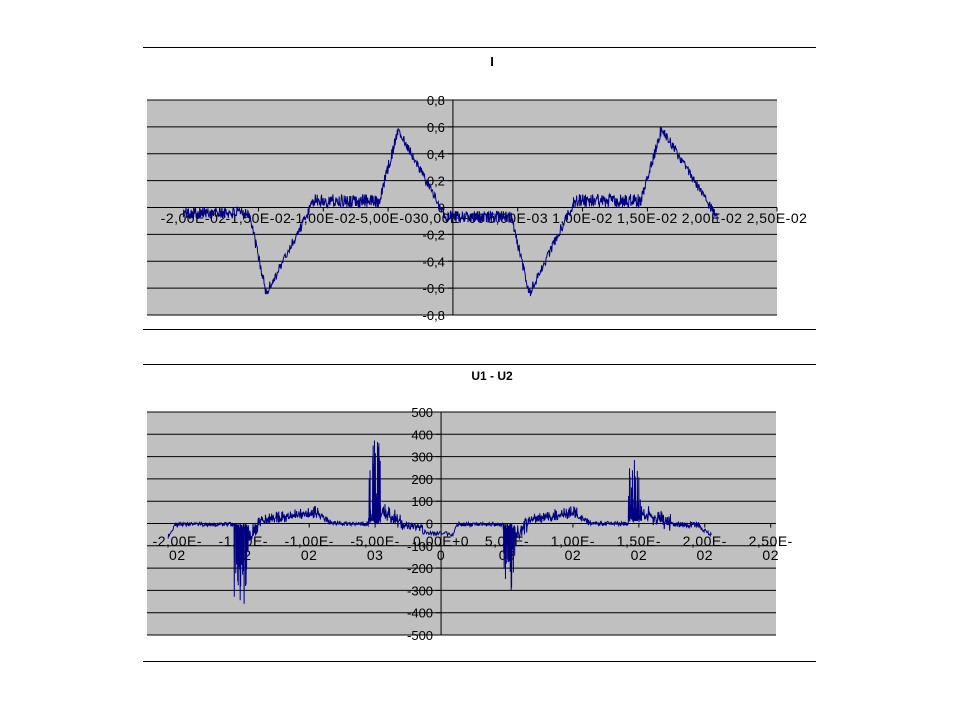 The width and height of the screenshot is (960, 720). What do you see at coordinates (436, 154) in the screenshot?
I see `y-tick-label: 0,4` at bounding box center [436, 154].